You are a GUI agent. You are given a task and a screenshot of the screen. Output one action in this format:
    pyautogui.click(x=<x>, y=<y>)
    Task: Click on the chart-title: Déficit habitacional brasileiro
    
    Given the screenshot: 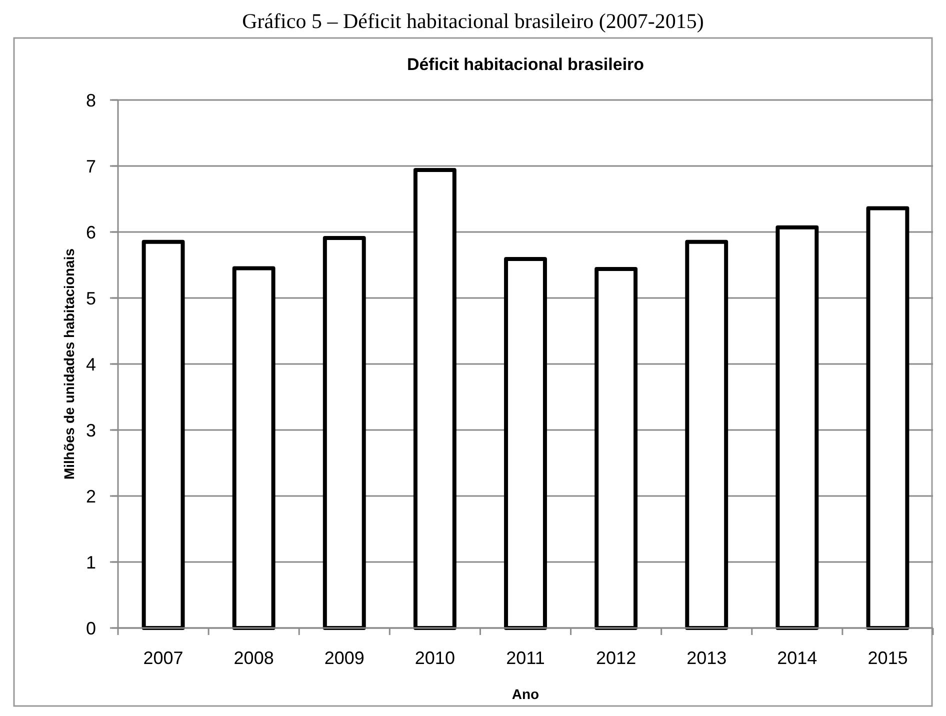 What is the action you would take?
    pyautogui.click(x=525, y=64)
    